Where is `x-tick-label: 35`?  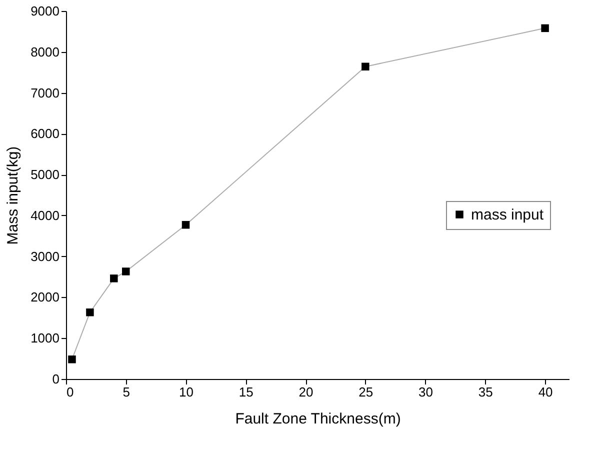
x-tick-label: 35 is located at coordinates (485, 392).